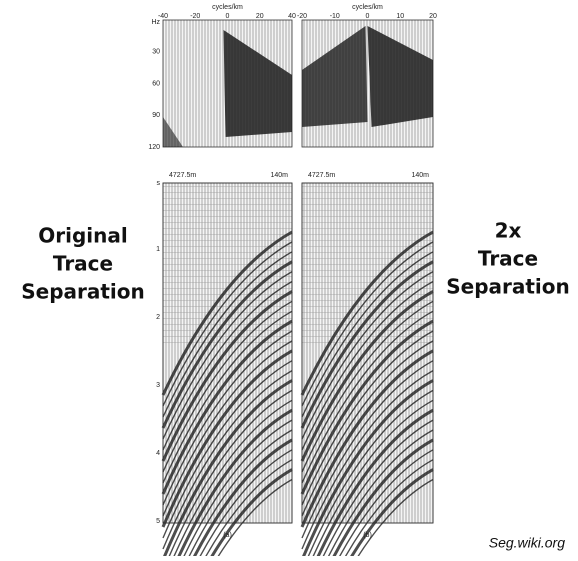  What do you see at coordinates (173, 132) in the screenshot?
I see `fk-alias` at bounding box center [173, 132].